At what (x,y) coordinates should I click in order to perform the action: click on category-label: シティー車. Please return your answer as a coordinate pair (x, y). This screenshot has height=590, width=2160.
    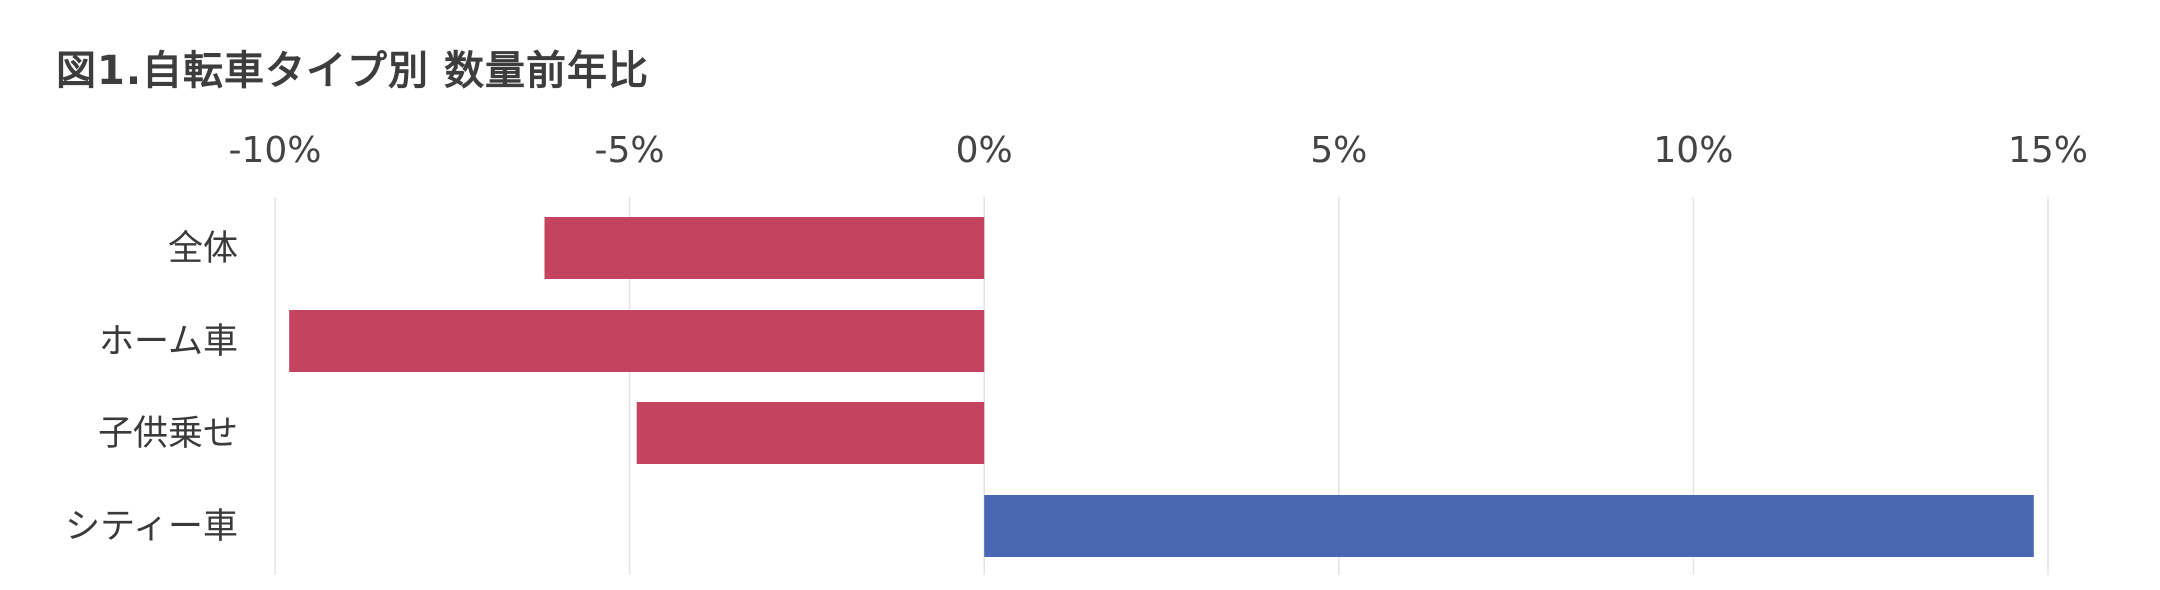
    Looking at the image, I should click on (151, 527).